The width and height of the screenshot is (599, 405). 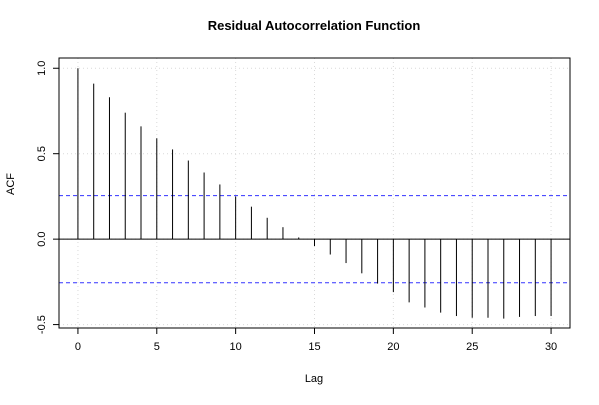 I want to click on y-tick-label-0: -0.5, so click(x=42, y=324).